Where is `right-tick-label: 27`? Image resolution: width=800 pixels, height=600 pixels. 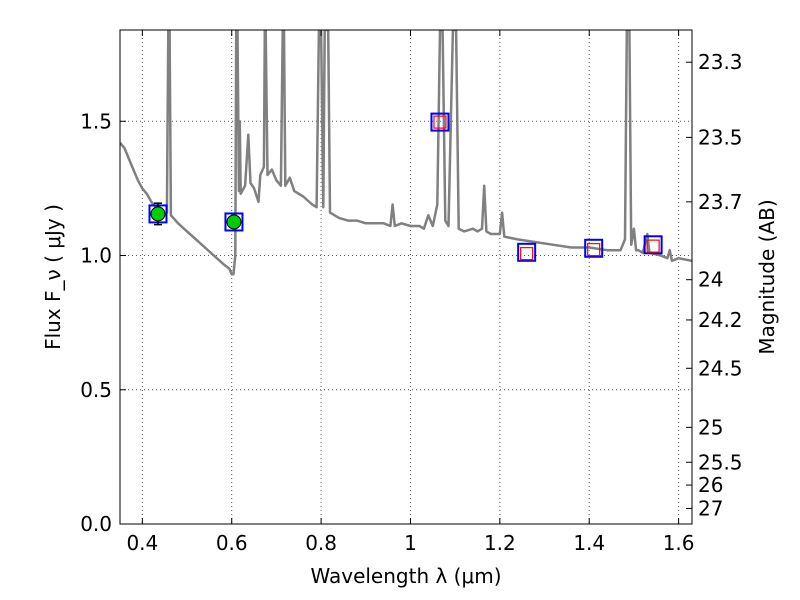
right-tick-label: 27 is located at coordinates (710, 508).